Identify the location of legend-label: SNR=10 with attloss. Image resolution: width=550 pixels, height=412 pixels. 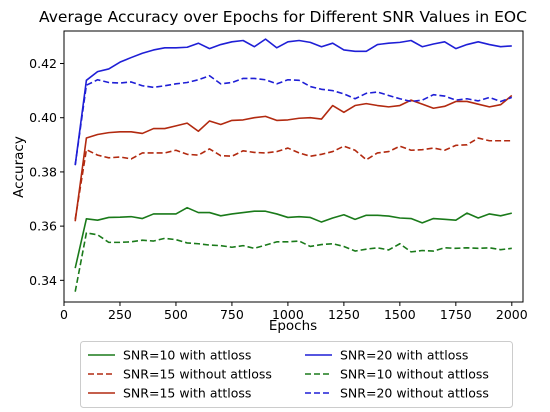
(187, 355).